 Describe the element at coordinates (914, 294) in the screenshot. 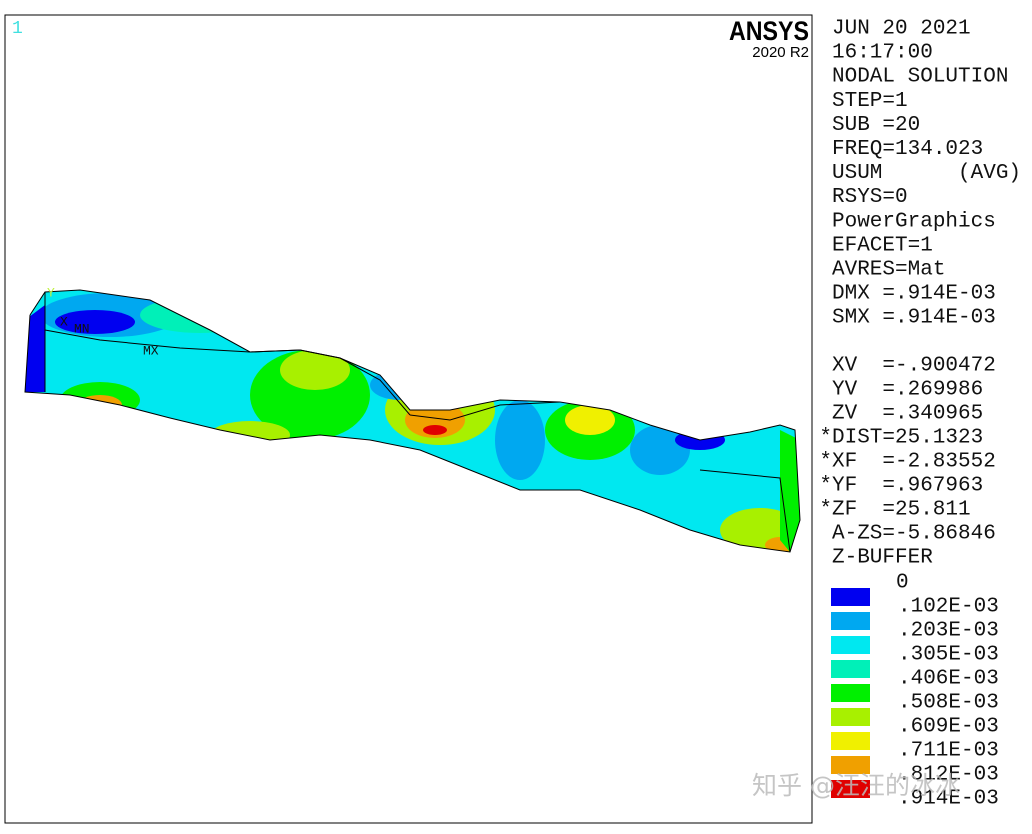

I see `info-line: DMX =.914E-03` at that location.